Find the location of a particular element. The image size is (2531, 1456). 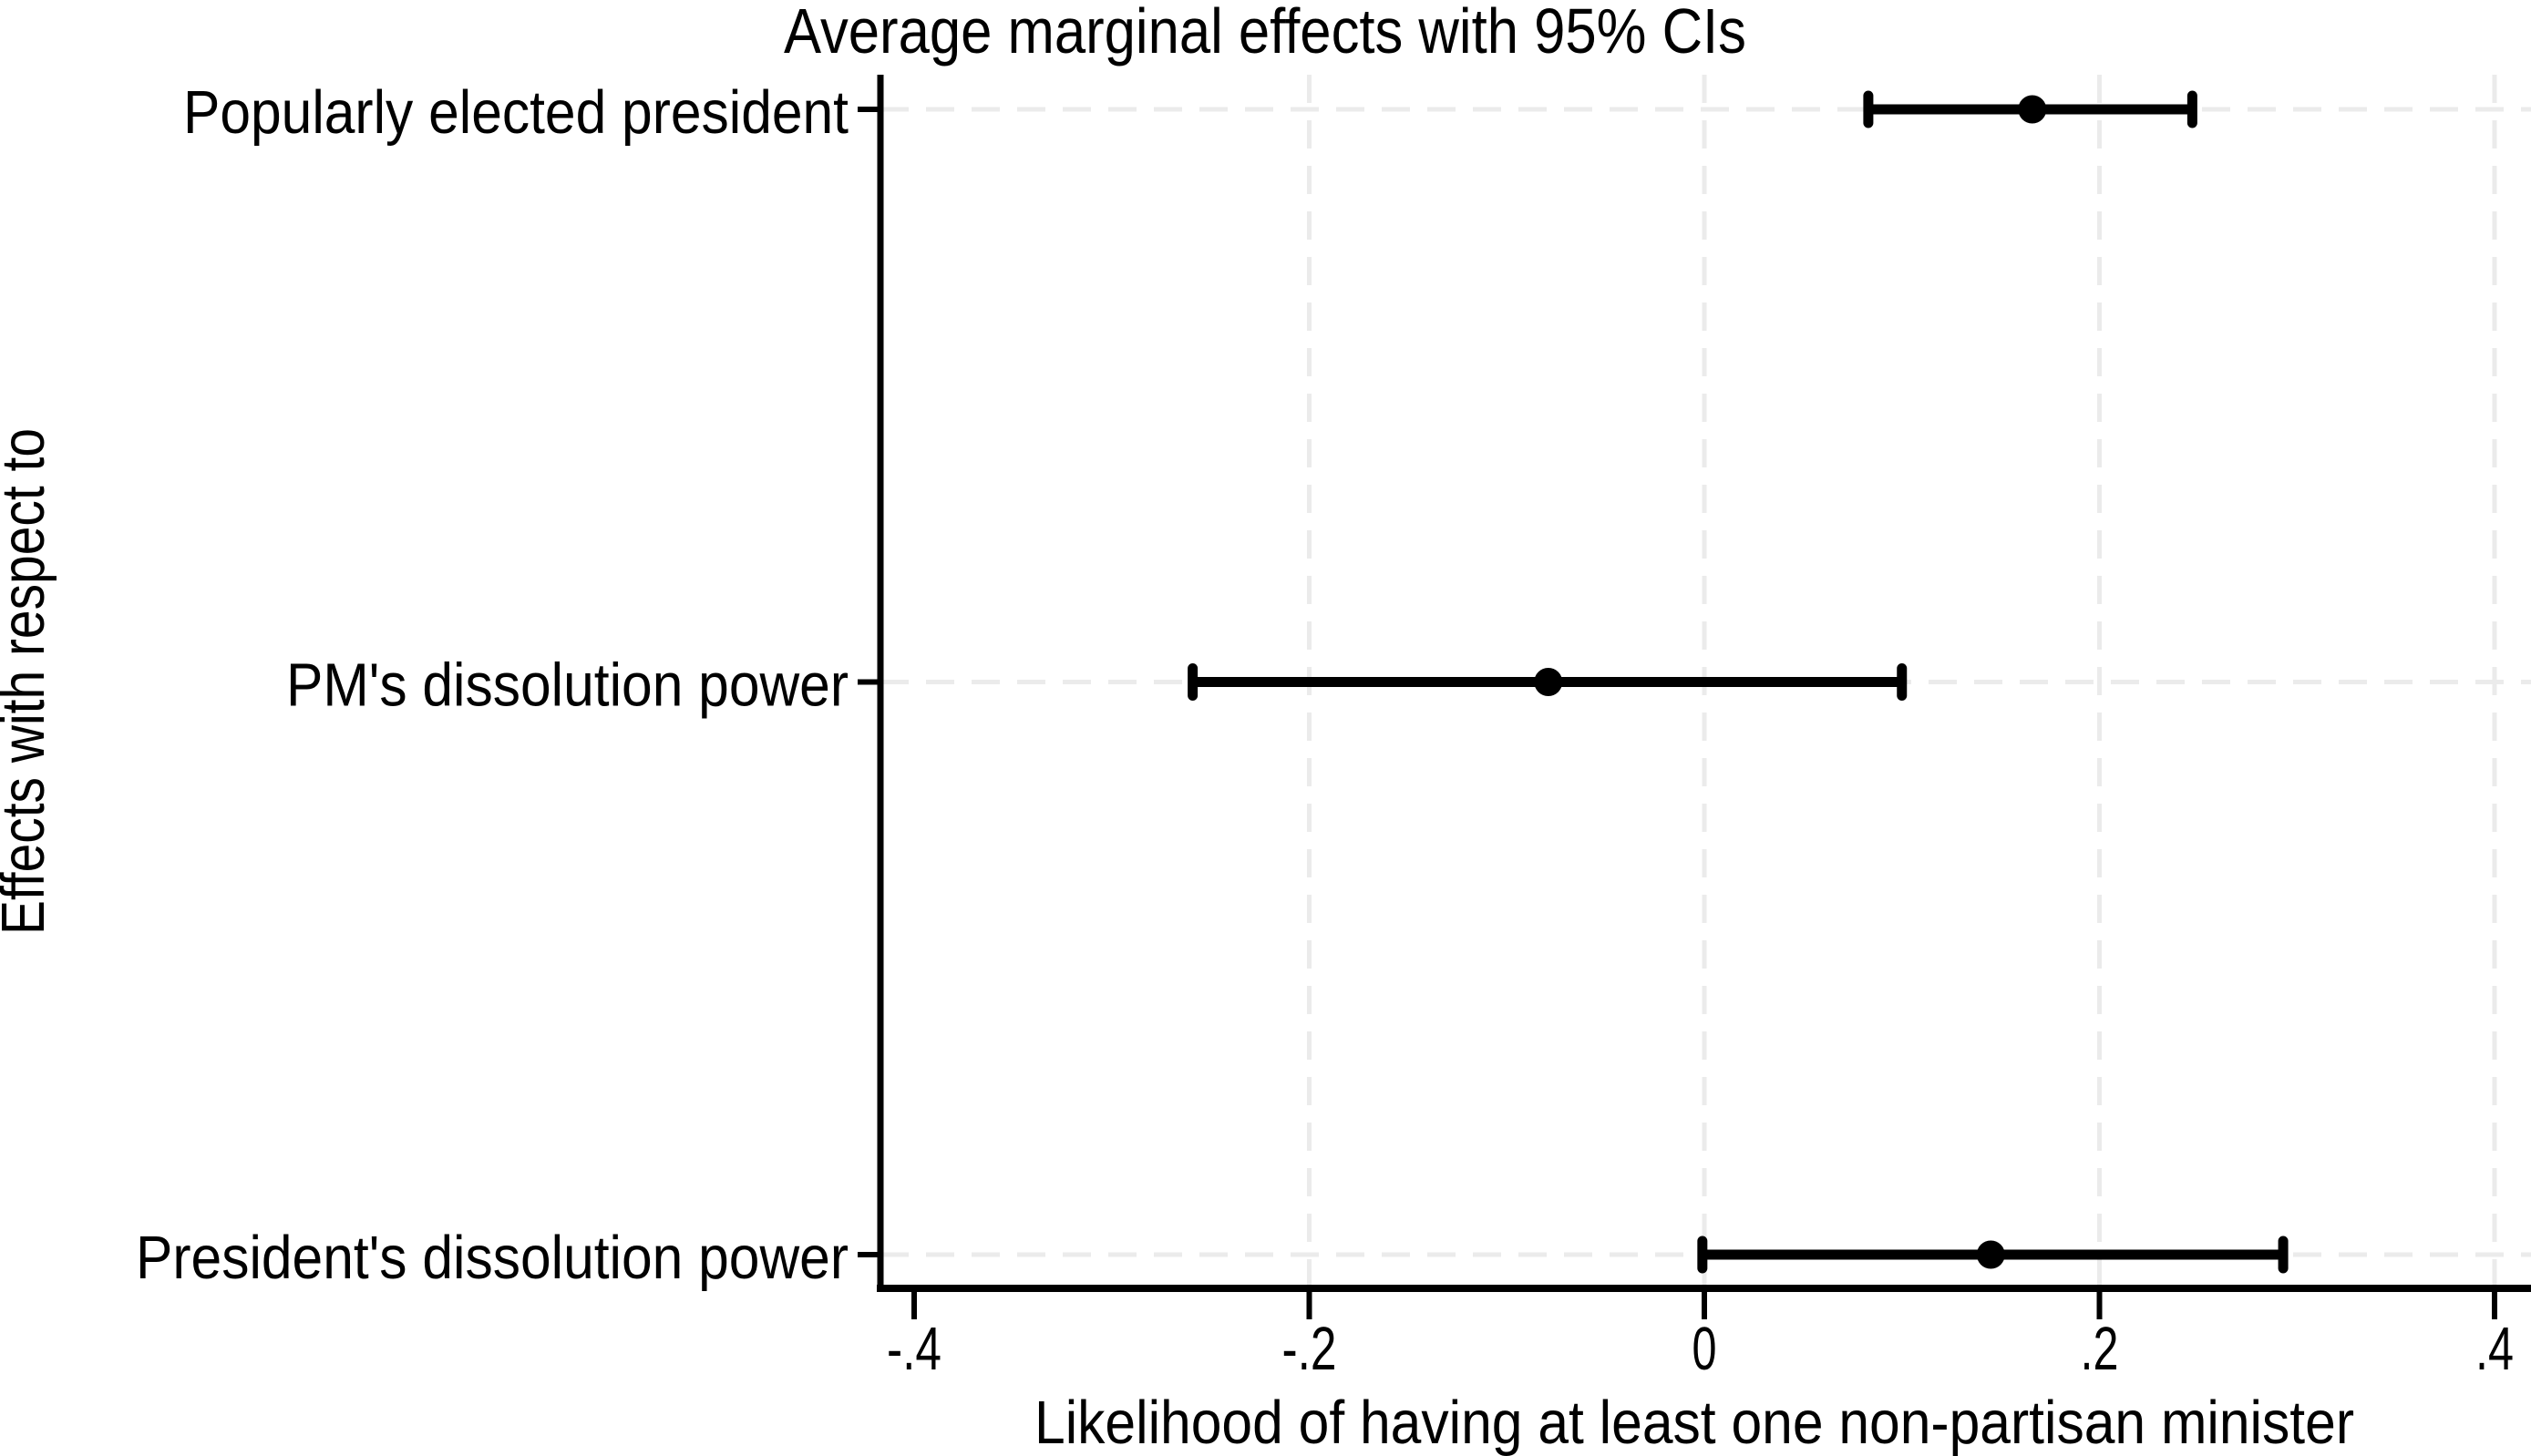

y-axis-label: Effects with respect to is located at coordinates (28, 681).